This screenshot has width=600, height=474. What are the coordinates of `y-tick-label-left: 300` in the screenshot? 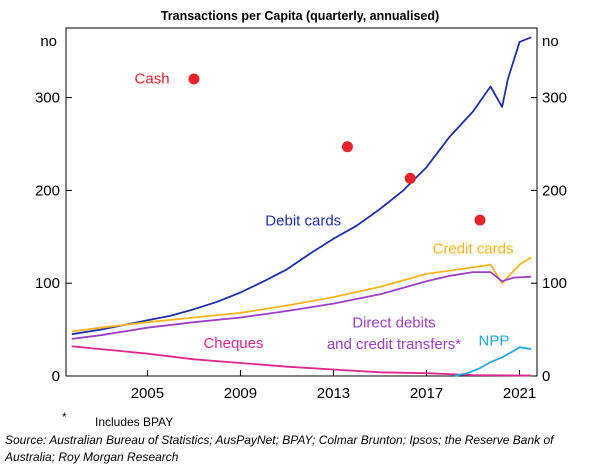 It's located at (47, 98).